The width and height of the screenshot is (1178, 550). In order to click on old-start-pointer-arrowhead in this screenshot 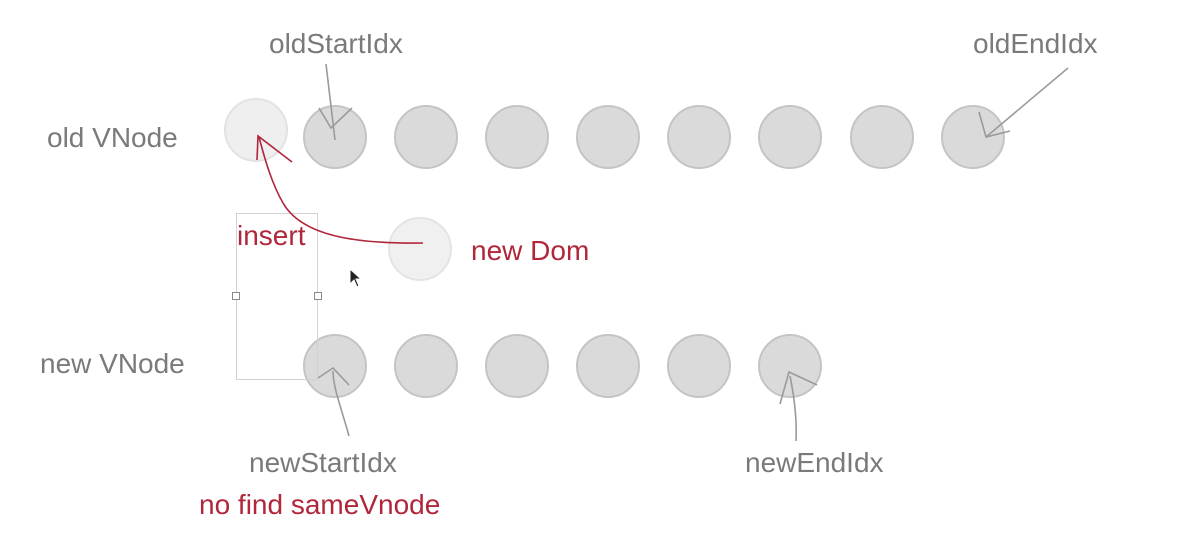, I will do `click(335, 118)`.